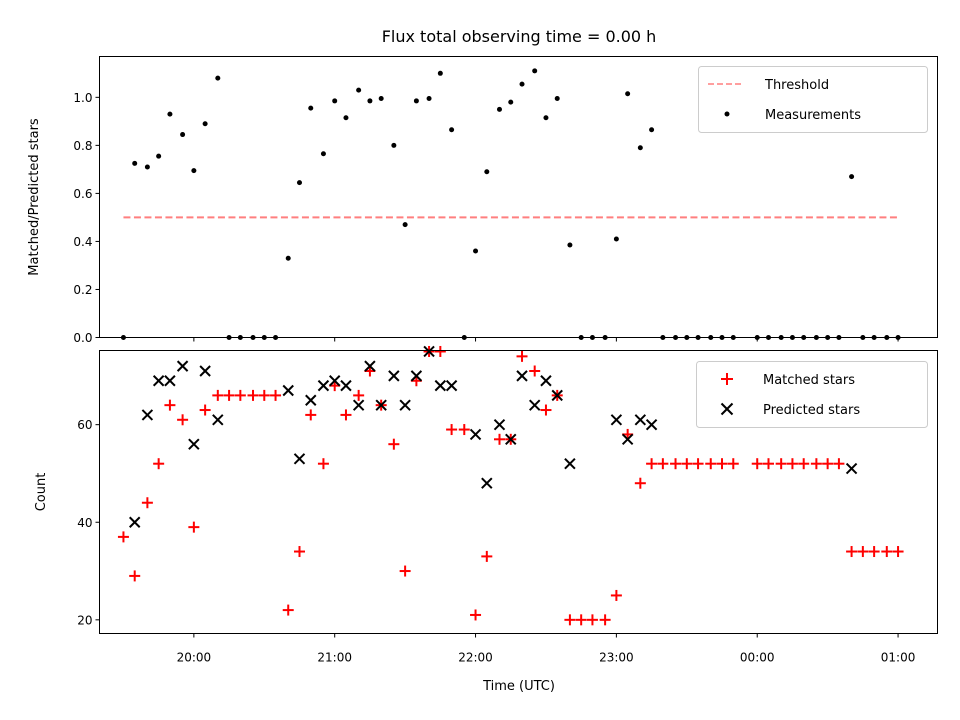 Image resolution: width=960 pixels, height=720 pixels. I want to click on measurements-legend-label: Measurements, so click(813, 115).